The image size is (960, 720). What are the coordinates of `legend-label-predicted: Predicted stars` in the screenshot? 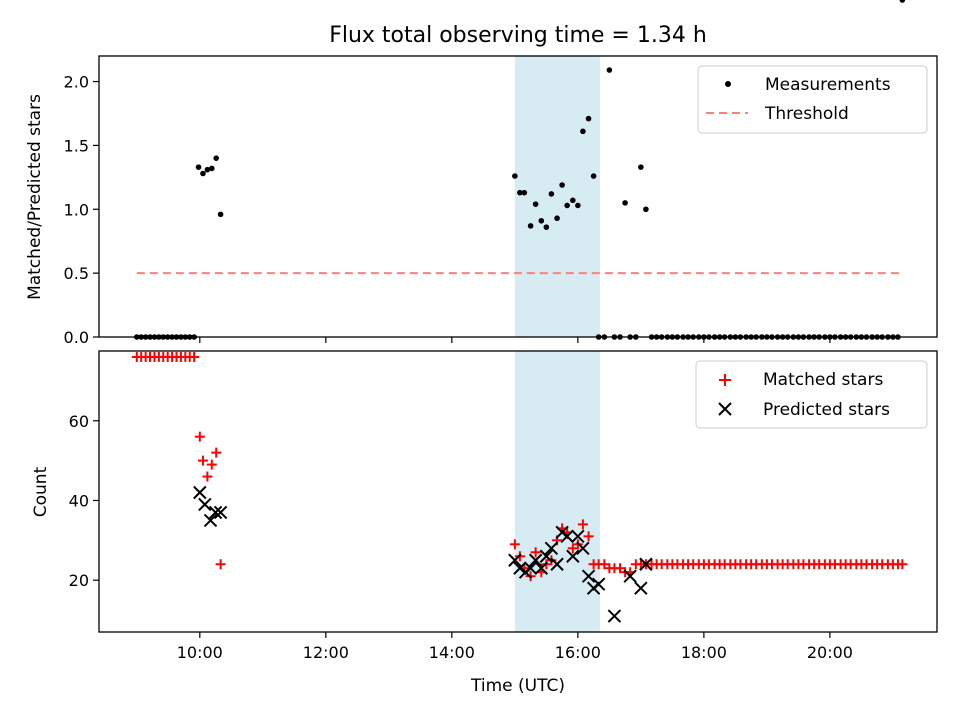 It's located at (826, 410).